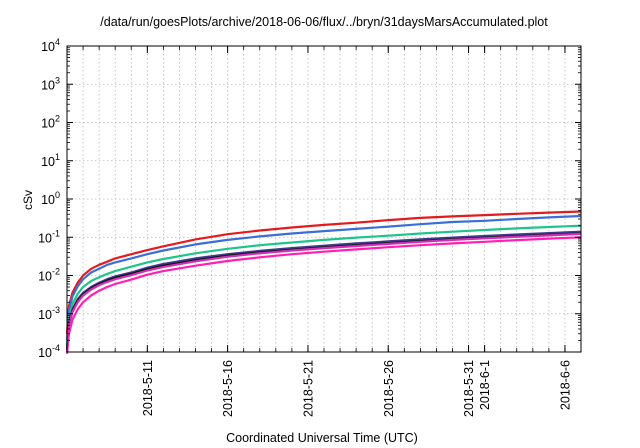  Describe the element at coordinates (50, 83) in the screenshot. I see `y-tick-label: 10³` at that location.